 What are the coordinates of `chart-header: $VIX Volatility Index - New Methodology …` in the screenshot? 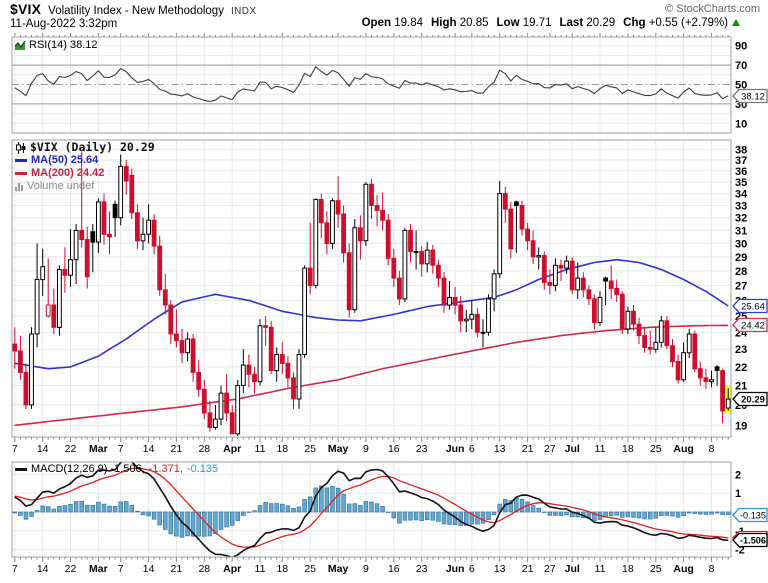 It's located at (133, 9).